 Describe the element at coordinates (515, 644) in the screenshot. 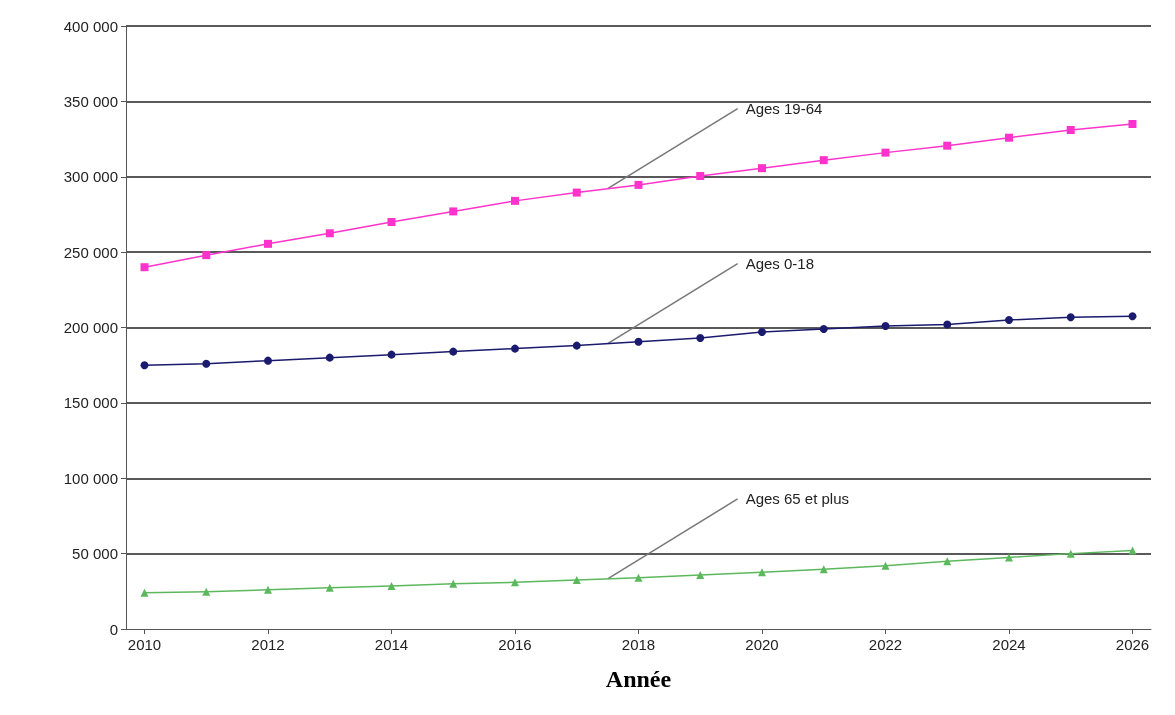

I see `x-tick-label: 2016` at that location.